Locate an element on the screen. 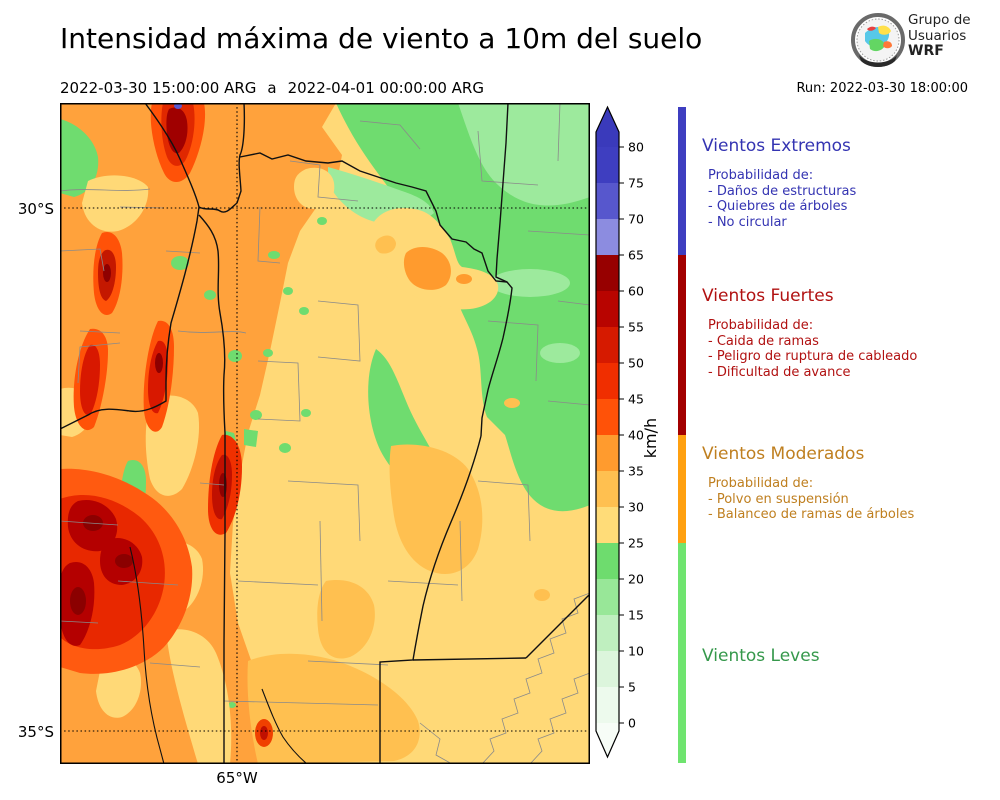  colorbar: 0 5 10 15 20 25 30 35 40 45 50 55 60 65 70 75 80 km/h is located at coordinates (627, 432).